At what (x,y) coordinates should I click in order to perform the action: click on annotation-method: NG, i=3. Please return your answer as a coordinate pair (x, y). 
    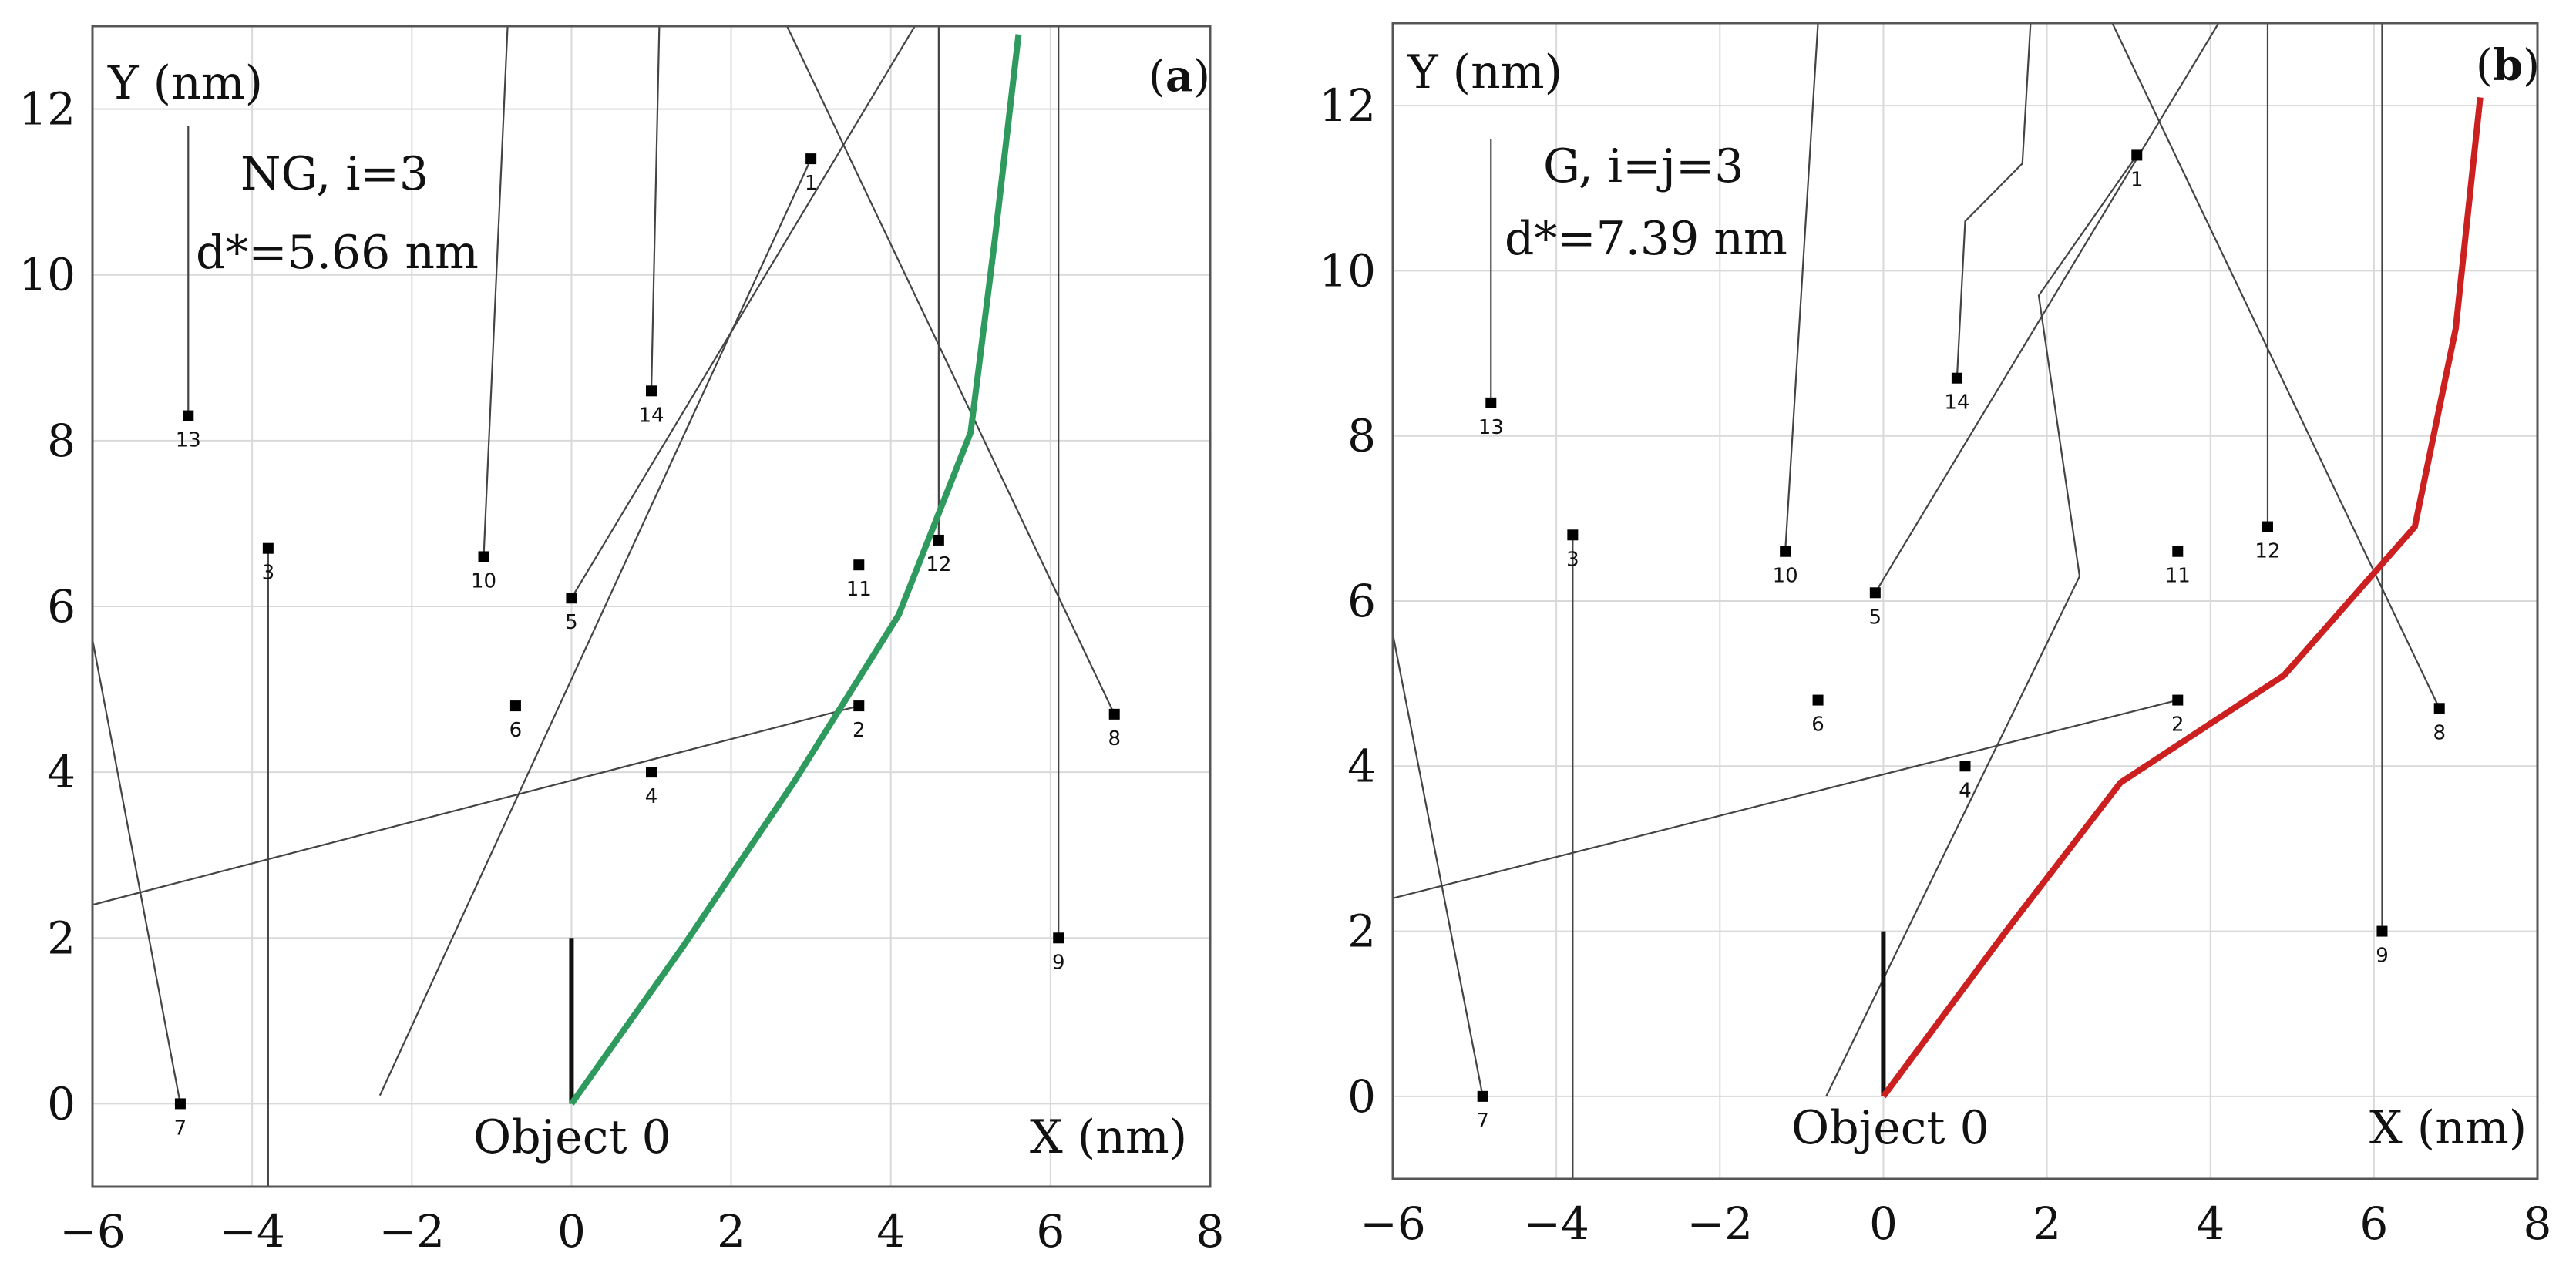
    Looking at the image, I should click on (334, 174).